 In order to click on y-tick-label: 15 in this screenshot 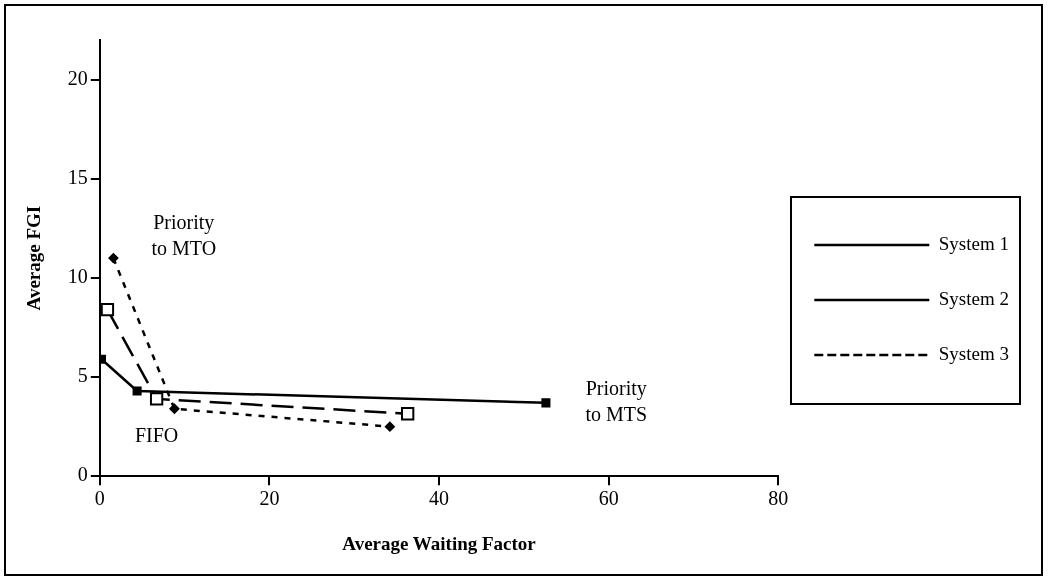, I will do `click(77, 177)`.